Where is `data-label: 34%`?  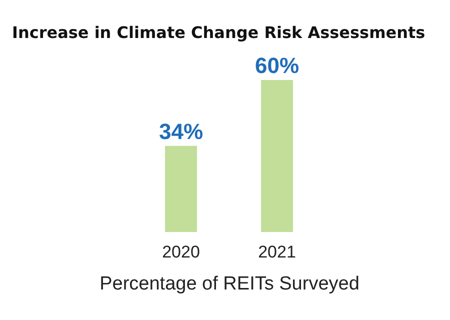
data-label: 34% is located at coordinates (181, 131).